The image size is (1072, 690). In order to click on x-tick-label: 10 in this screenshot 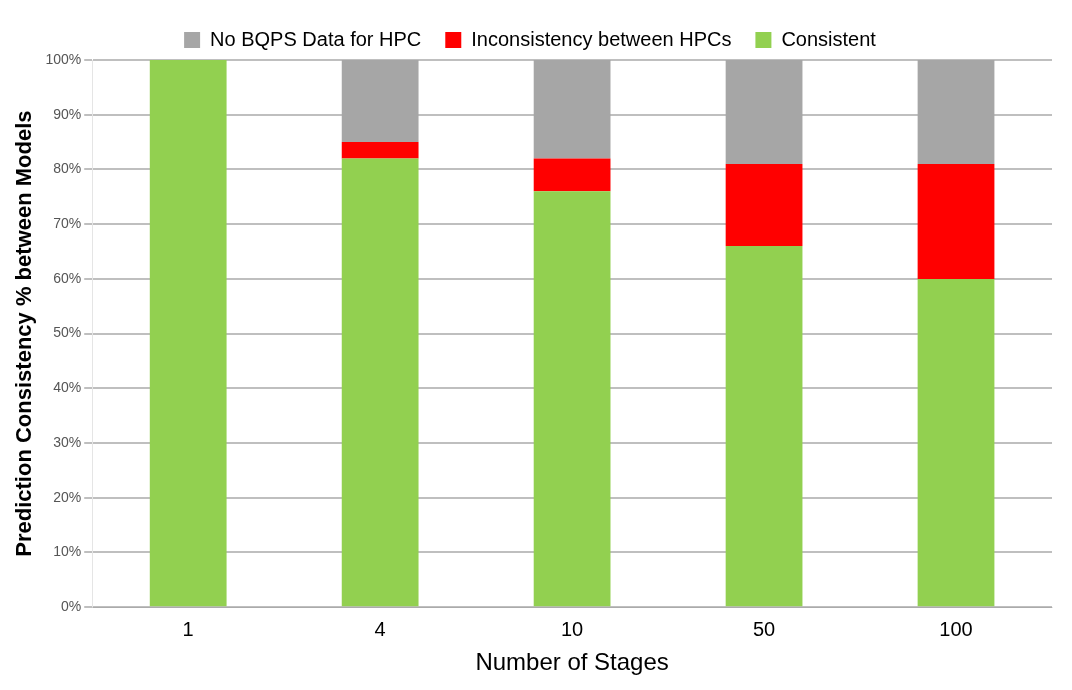, I will do `click(572, 628)`.